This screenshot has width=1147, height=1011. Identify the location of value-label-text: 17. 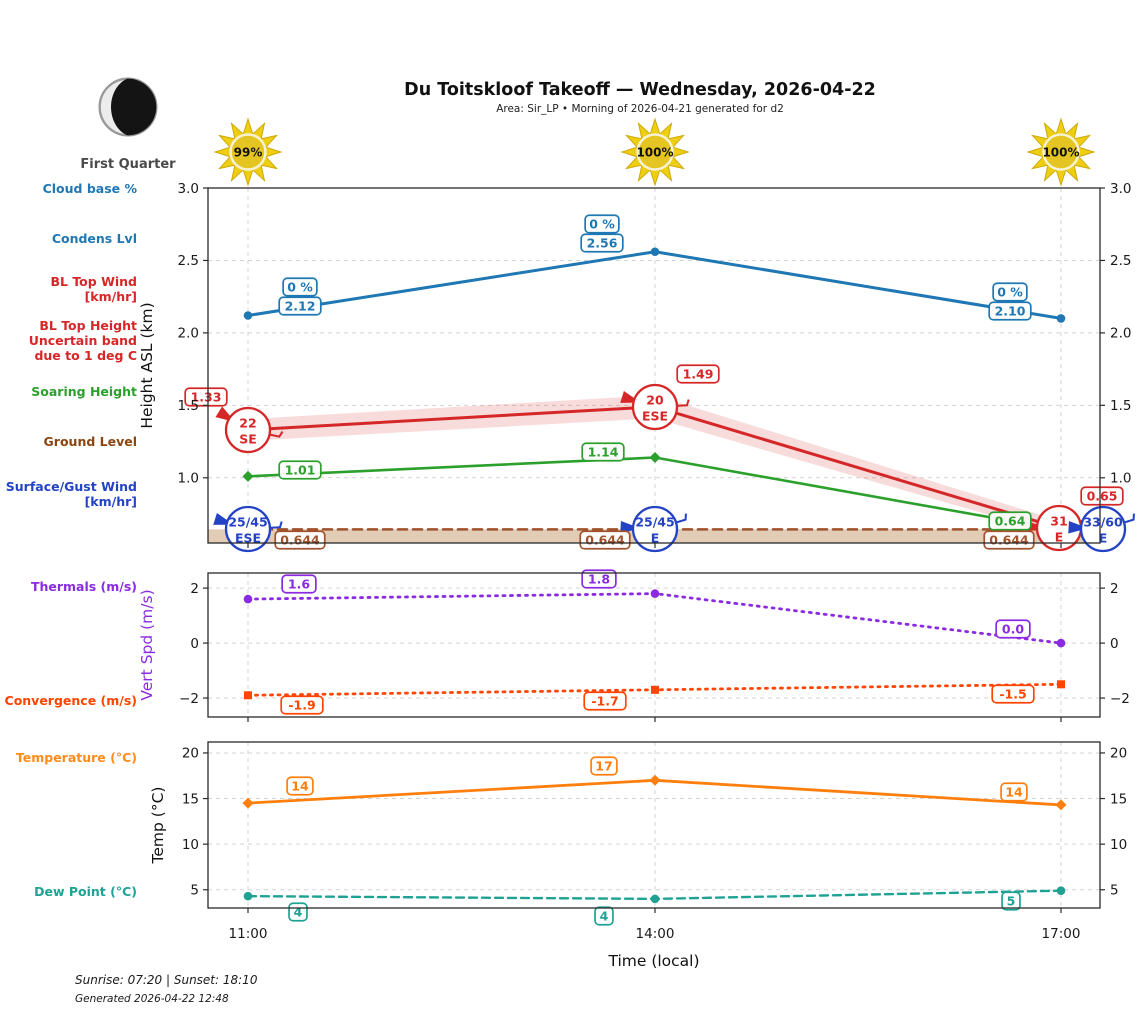
(603, 766).